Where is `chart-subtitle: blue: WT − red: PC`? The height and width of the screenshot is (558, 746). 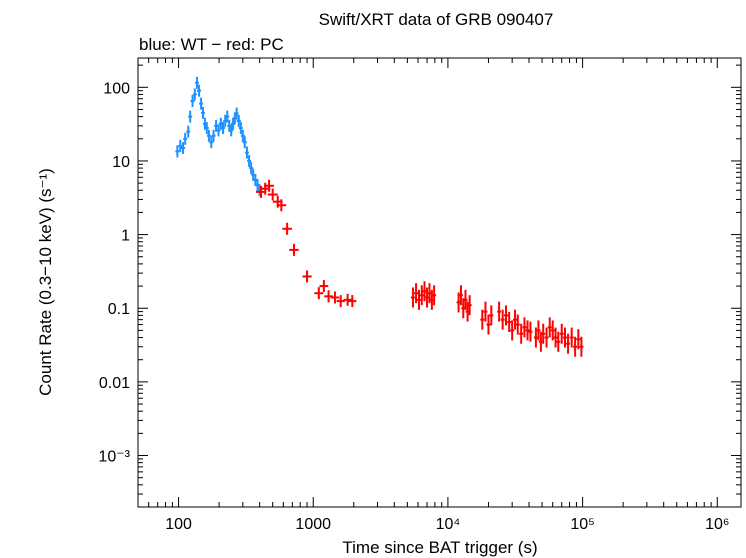 chart-subtitle: blue: WT − red: PC is located at coordinates (211, 44).